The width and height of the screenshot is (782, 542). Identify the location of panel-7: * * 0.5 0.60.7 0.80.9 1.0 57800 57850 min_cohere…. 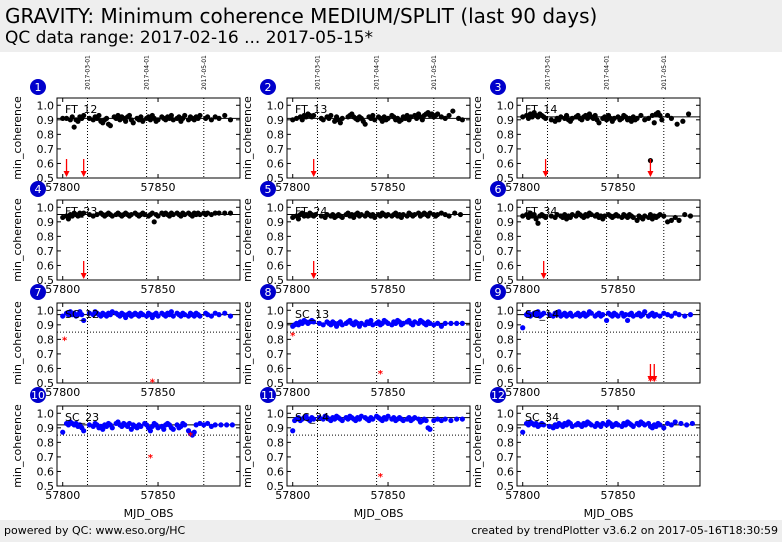
(126, 341).